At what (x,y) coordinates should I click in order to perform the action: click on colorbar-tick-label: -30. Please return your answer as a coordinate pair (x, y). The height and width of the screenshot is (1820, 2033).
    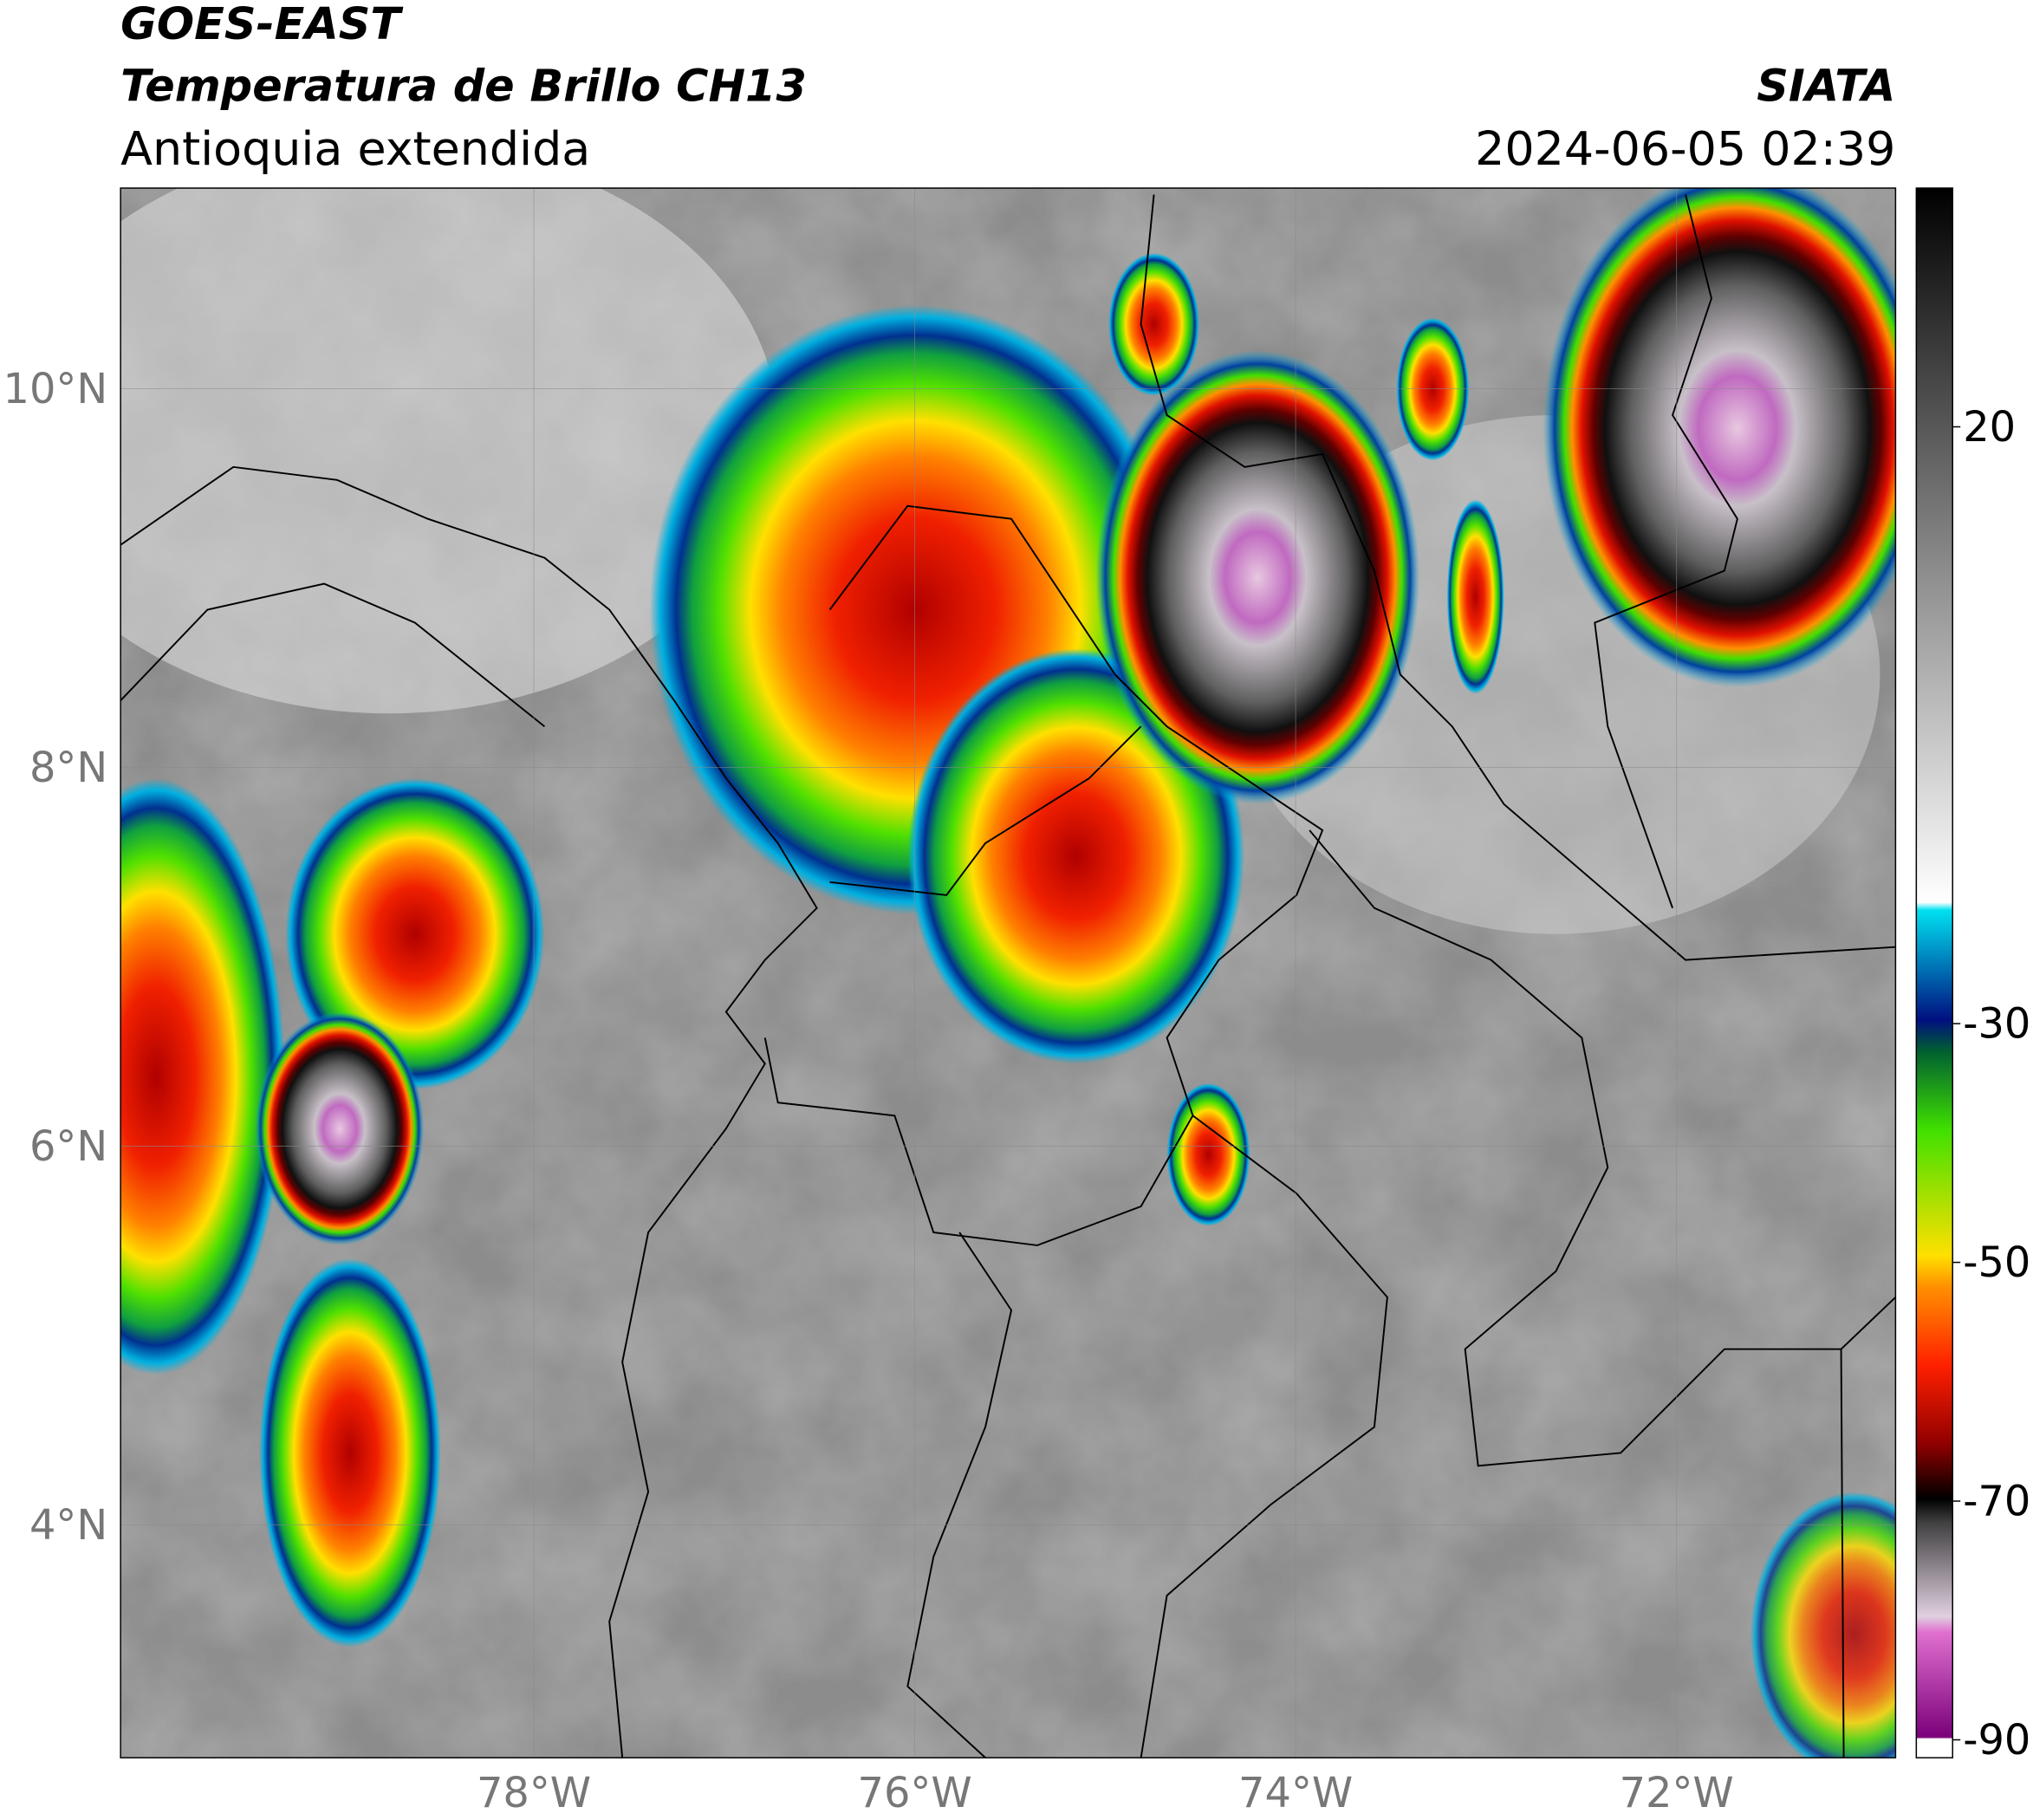
    Looking at the image, I should click on (1997, 1025).